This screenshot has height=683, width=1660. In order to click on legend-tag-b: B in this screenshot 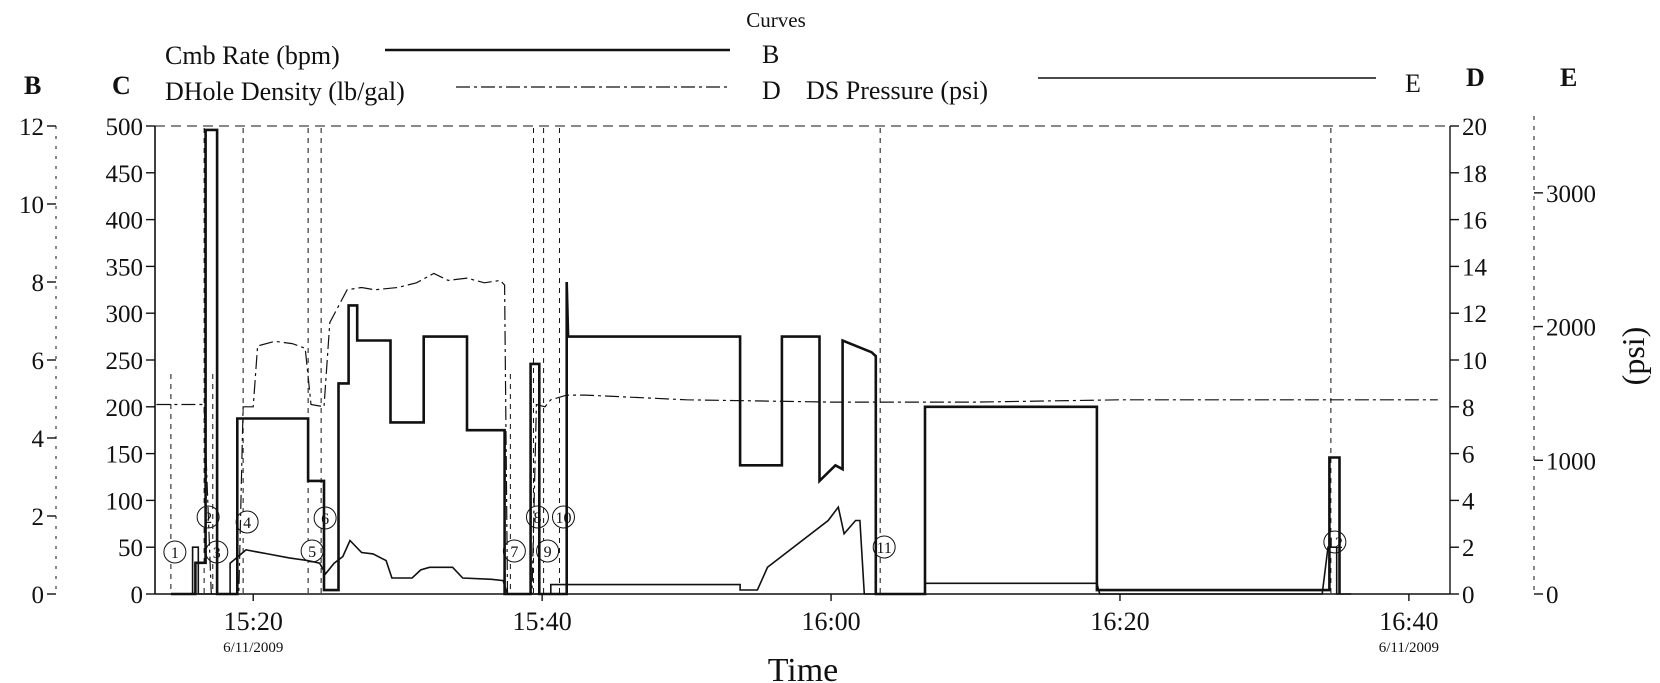, I will do `click(770, 54)`.